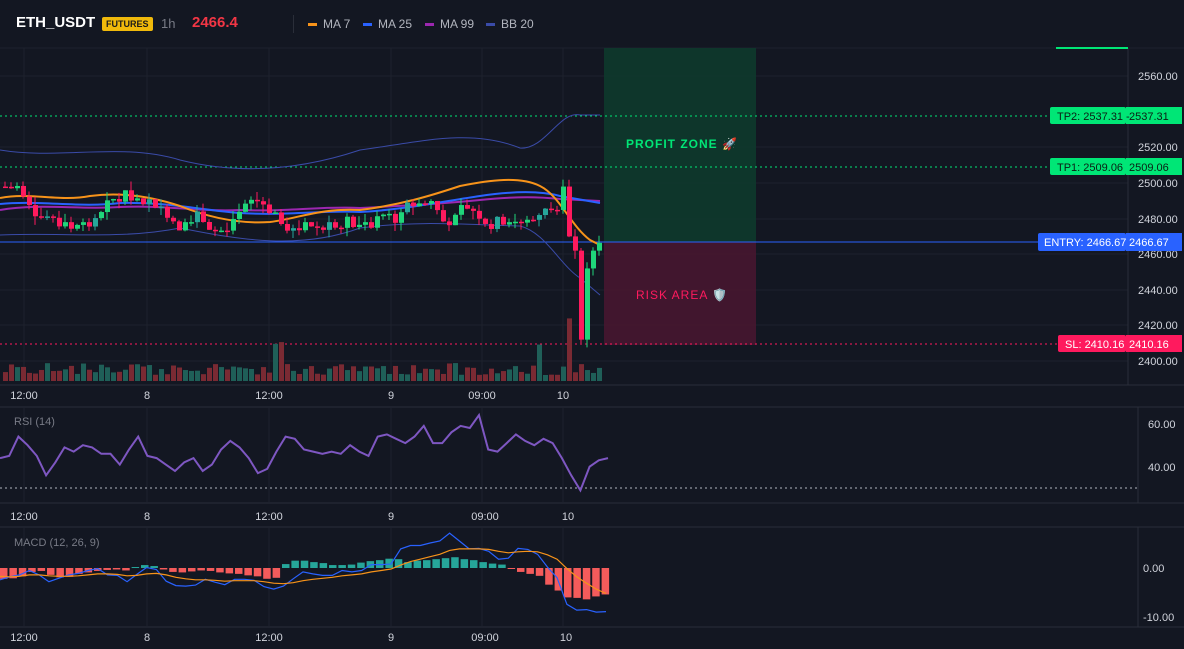 The height and width of the screenshot is (649, 1184). What do you see at coordinates (395, 24) in the screenshot?
I see `legend-label: MA 25` at bounding box center [395, 24].